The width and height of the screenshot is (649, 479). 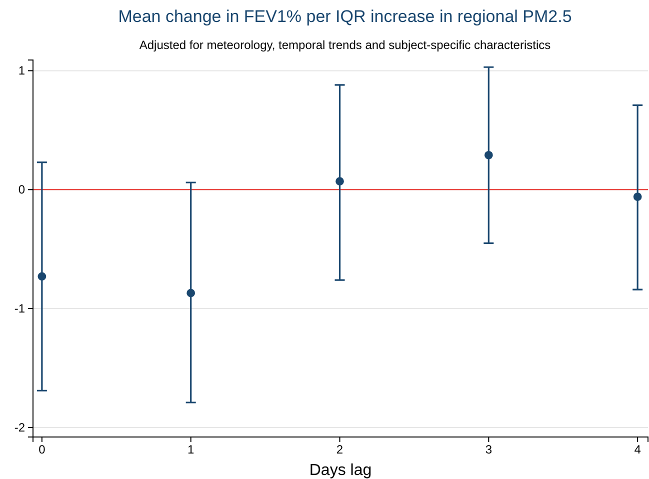 I want to click on y-tick-label: -2, so click(x=20, y=427).